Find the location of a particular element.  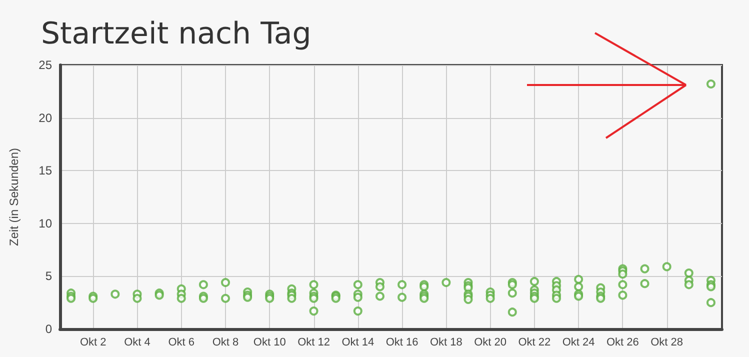

y-tick-label: 0 is located at coordinates (48, 329).